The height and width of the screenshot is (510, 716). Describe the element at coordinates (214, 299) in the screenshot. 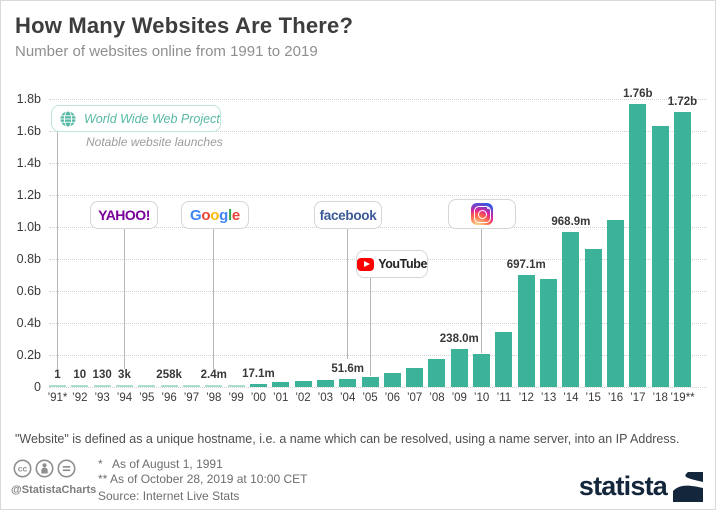

I see `launch-line-google` at that location.